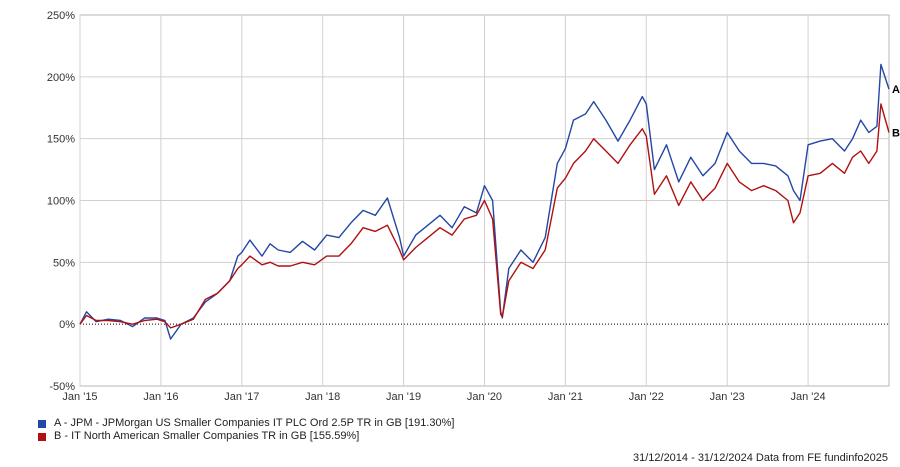  What do you see at coordinates (484, 397) in the screenshot?
I see `x-tick-label: Jan '20` at bounding box center [484, 397].